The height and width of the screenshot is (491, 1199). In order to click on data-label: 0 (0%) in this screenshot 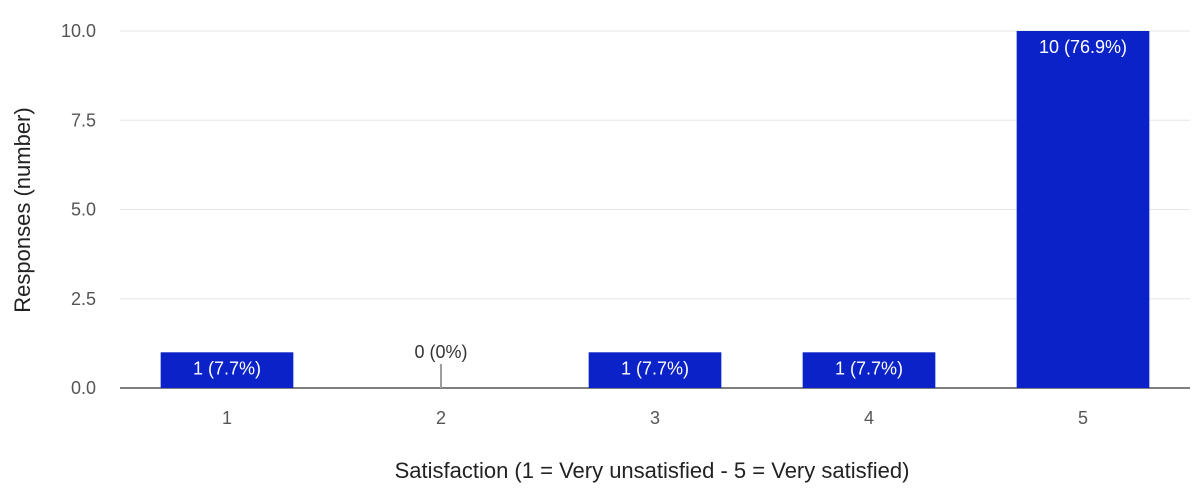, I will do `click(440, 352)`.